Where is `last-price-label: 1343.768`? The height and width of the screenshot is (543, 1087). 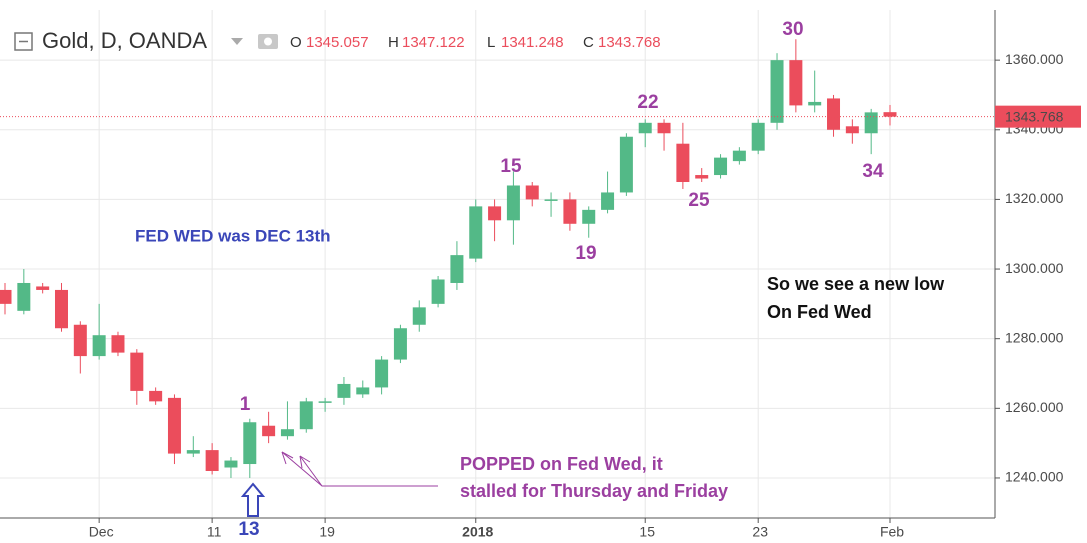
last-price-label: 1343.768 is located at coordinates (1034, 116).